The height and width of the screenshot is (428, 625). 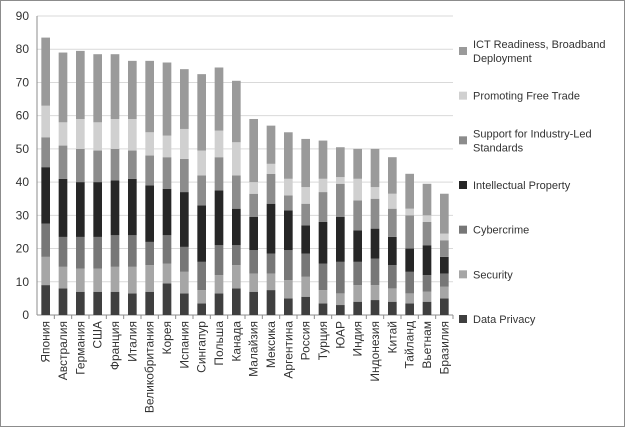 I want to click on x-tick-label: Малайзия, so click(x=254, y=349).